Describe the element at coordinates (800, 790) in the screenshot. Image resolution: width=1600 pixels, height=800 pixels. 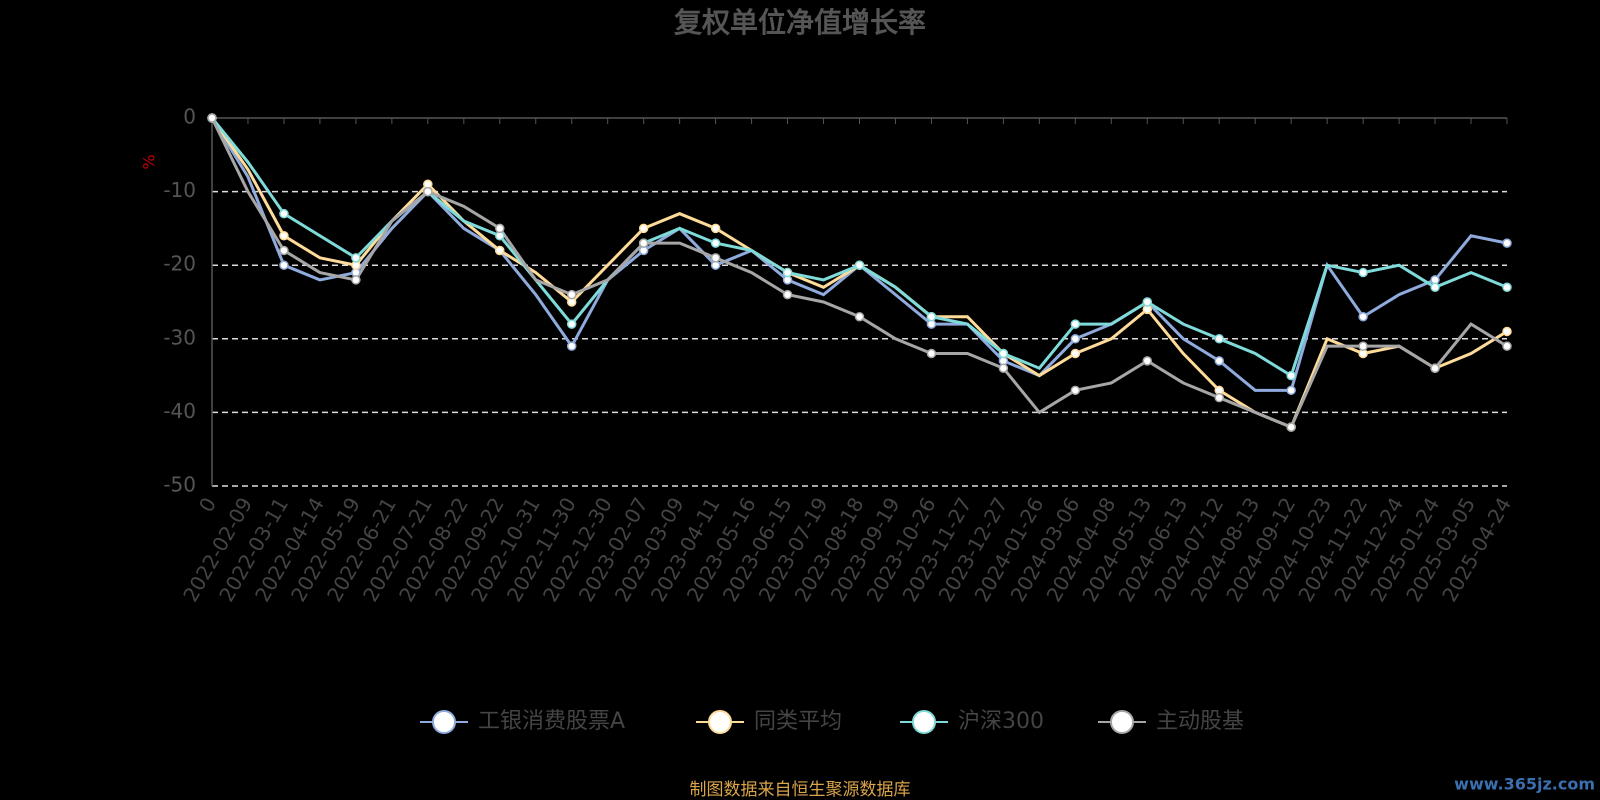
I see `source: 制图数据来自恒生聚源数据库` at that location.